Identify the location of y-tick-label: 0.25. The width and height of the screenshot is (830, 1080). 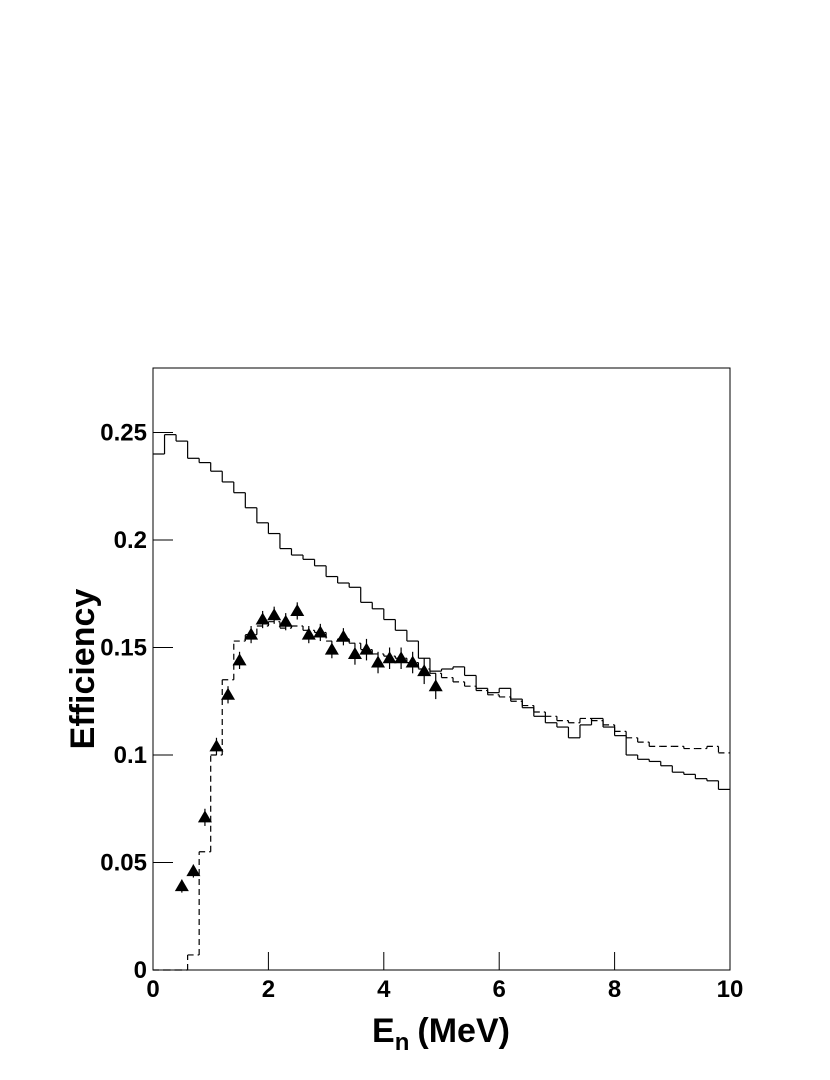
(123, 433).